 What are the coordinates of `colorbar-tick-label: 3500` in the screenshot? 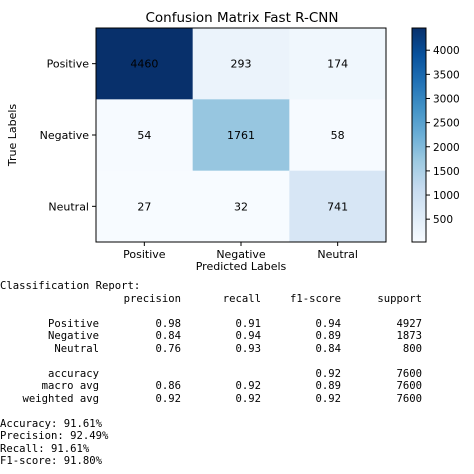 It's located at (446, 75).